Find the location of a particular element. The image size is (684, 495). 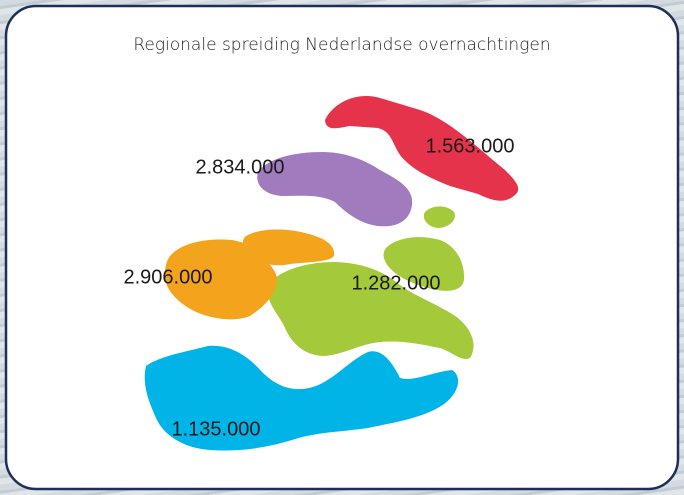

region-label: 1.135.000 is located at coordinates (216, 429).